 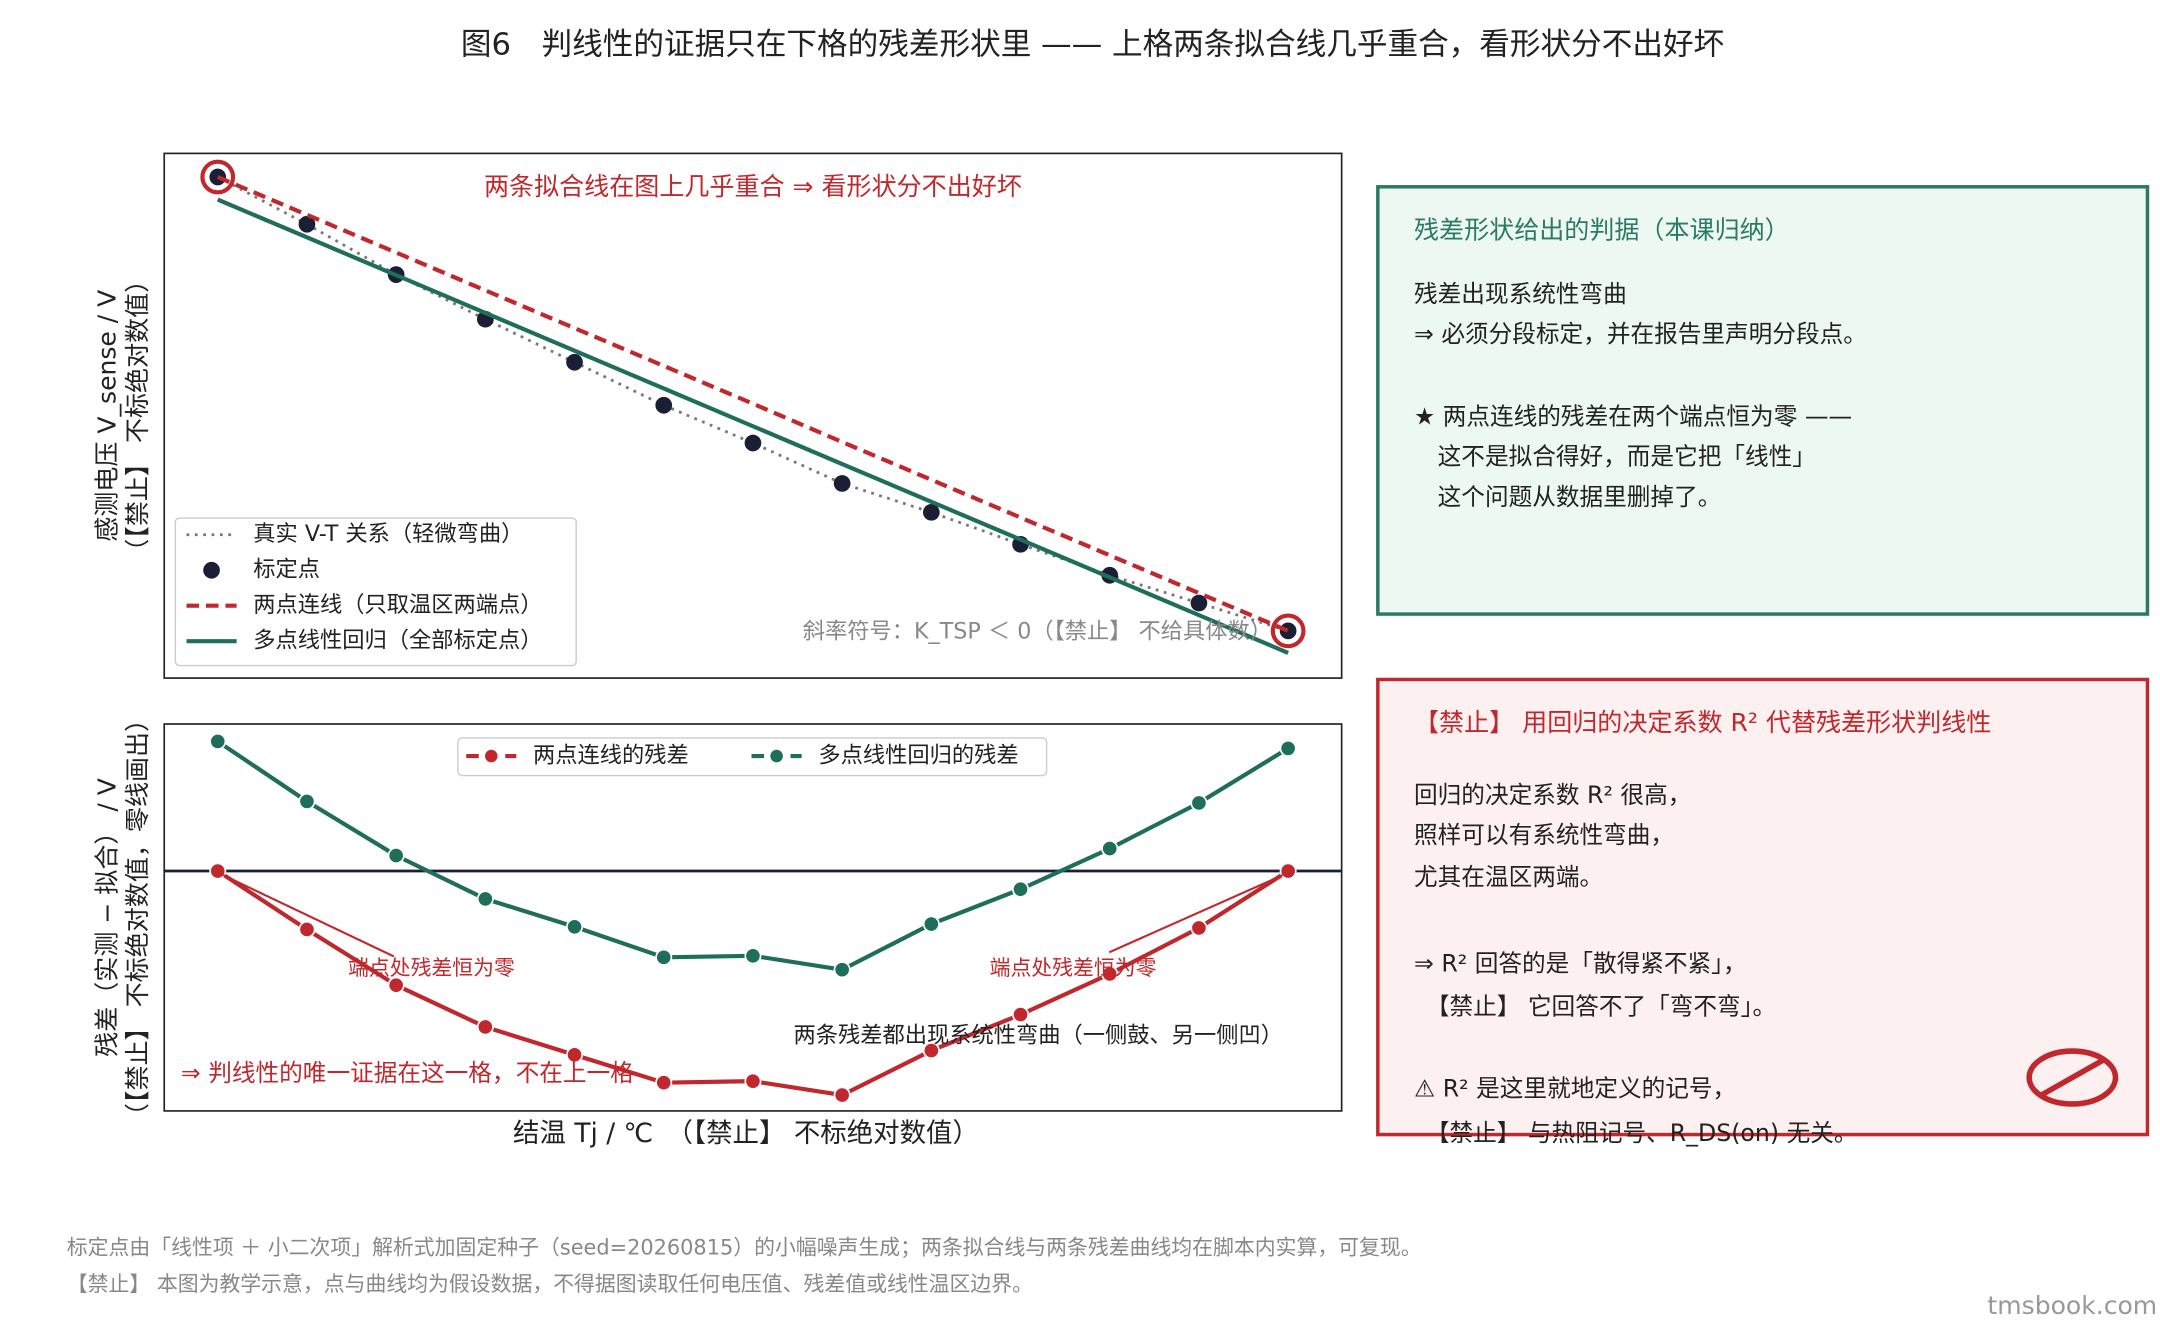 What do you see at coordinates (1544, 835) in the screenshot?
I see `panel-line: 照样可以有系统性弯曲，` at bounding box center [1544, 835].